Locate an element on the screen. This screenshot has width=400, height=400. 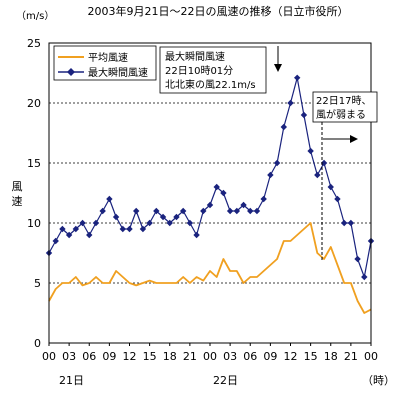
x-tick-label-3: 09 is located at coordinates (109, 356).